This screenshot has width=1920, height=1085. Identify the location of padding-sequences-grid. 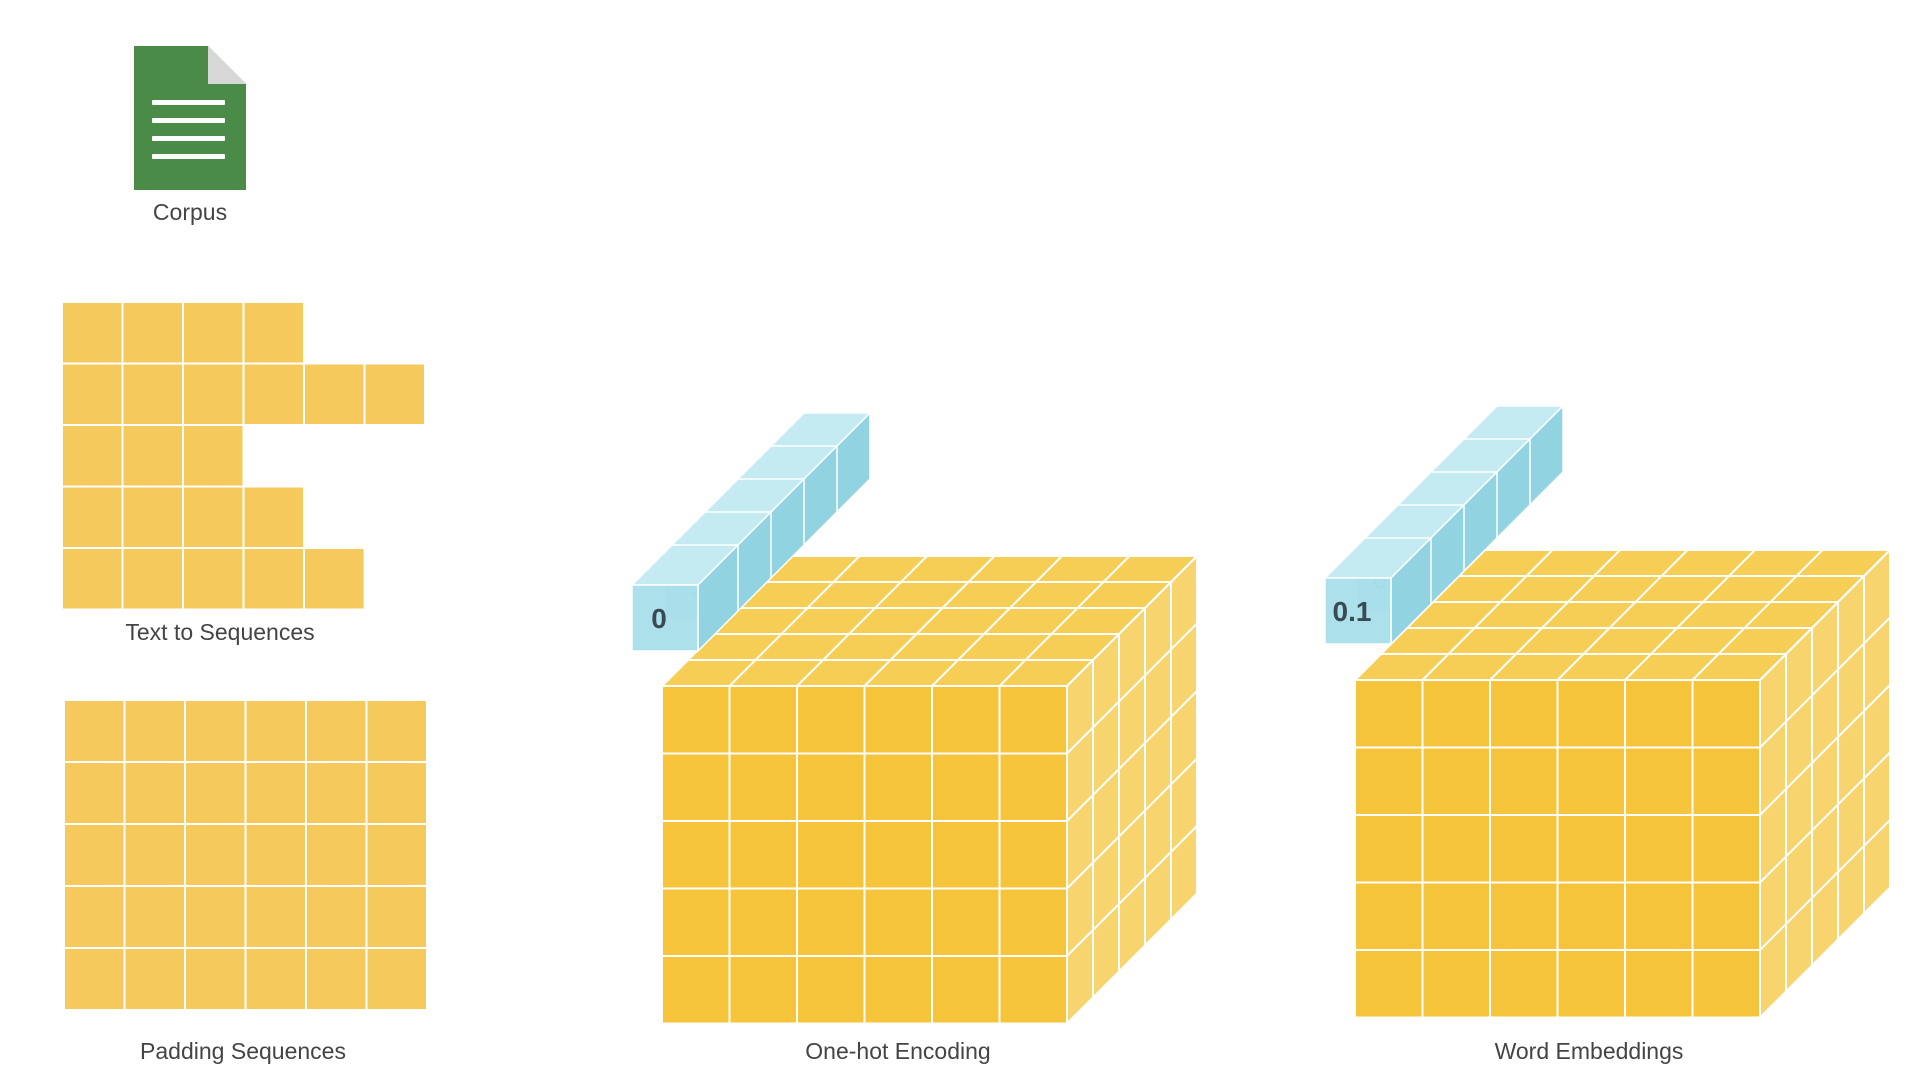
(245, 855).